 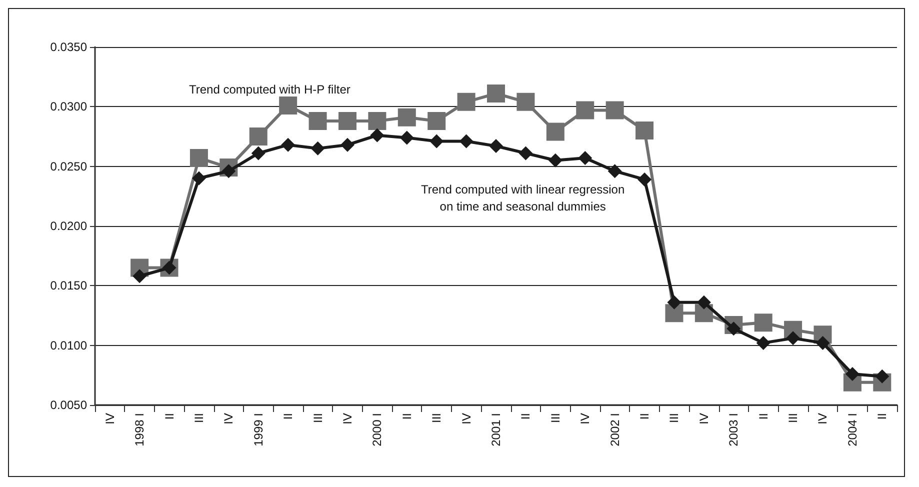 What do you see at coordinates (69, 405) in the screenshot?
I see `y-tick-label: 0.0050` at bounding box center [69, 405].